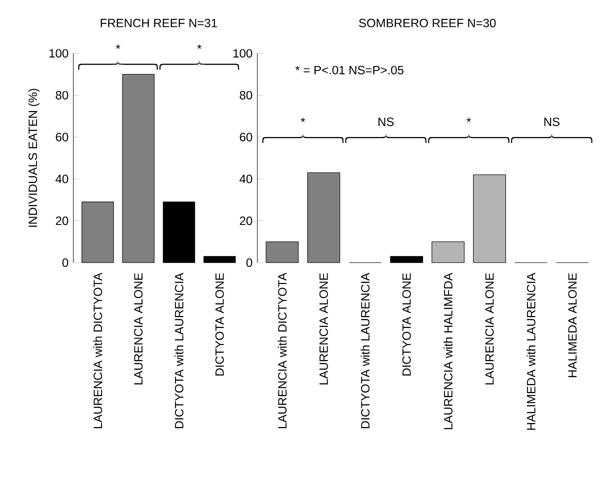 The height and width of the screenshot is (492, 614). Describe the element at coordinates (349, 70) in the screenshot. I see `annotation: * = P<.01 NS=P>.05` at that location.